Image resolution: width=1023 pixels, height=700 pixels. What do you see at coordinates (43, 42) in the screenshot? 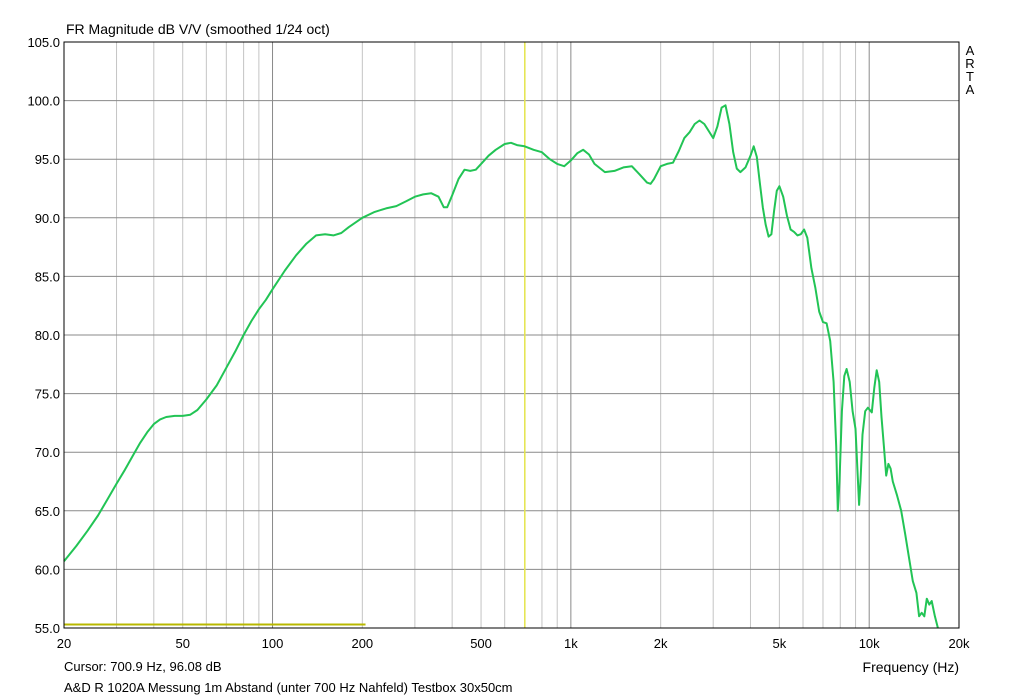
I see `y-tick-label: 105.0` at bounding box center [43, 42].